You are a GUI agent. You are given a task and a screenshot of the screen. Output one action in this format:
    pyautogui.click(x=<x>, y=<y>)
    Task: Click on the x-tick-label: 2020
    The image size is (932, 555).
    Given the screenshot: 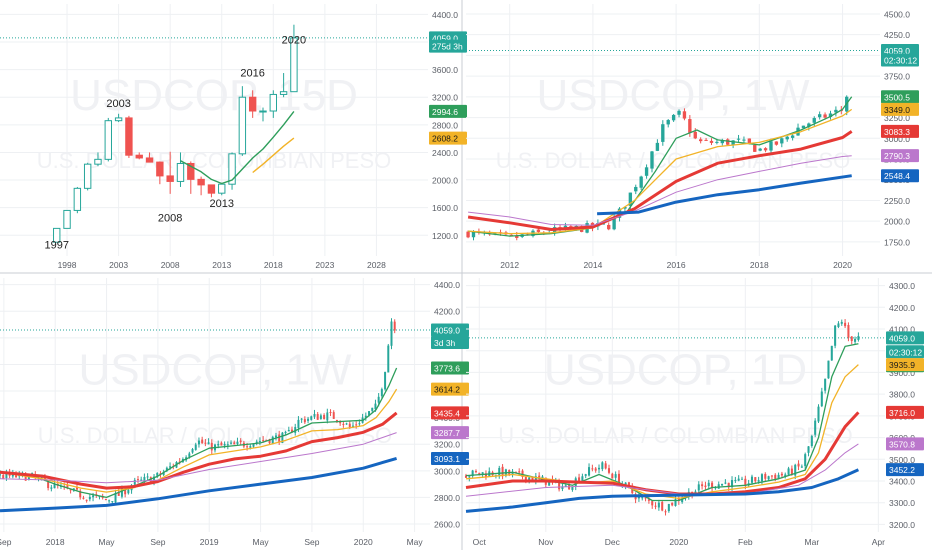 What is the action you would take?
    pyautogui.click(x=842, y=265)
    